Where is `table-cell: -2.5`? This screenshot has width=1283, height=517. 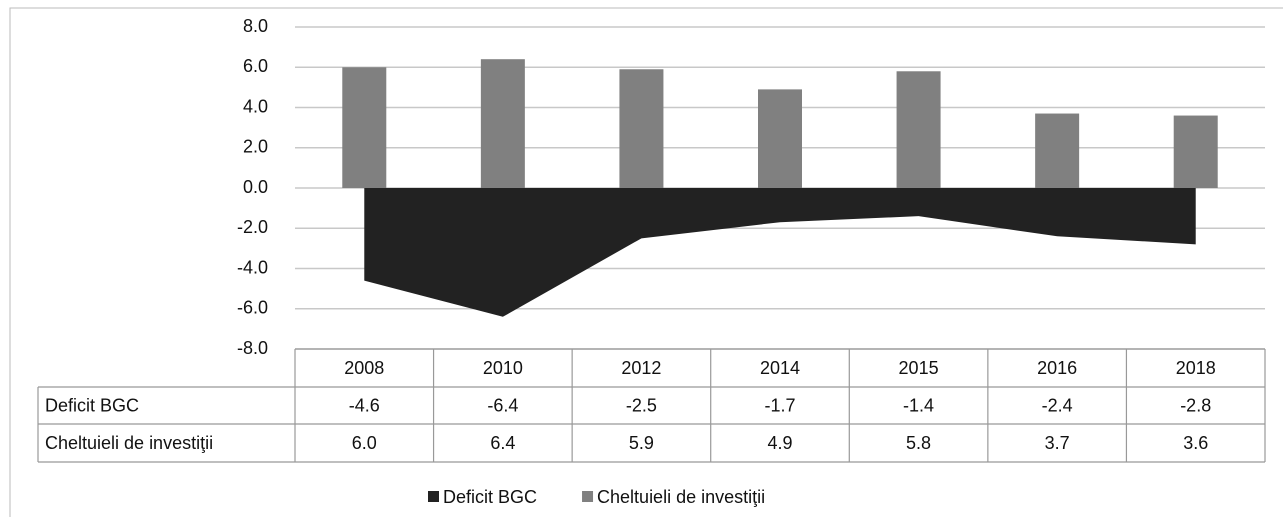 table-cell: -2.5 is located at coordinates (641, 405).